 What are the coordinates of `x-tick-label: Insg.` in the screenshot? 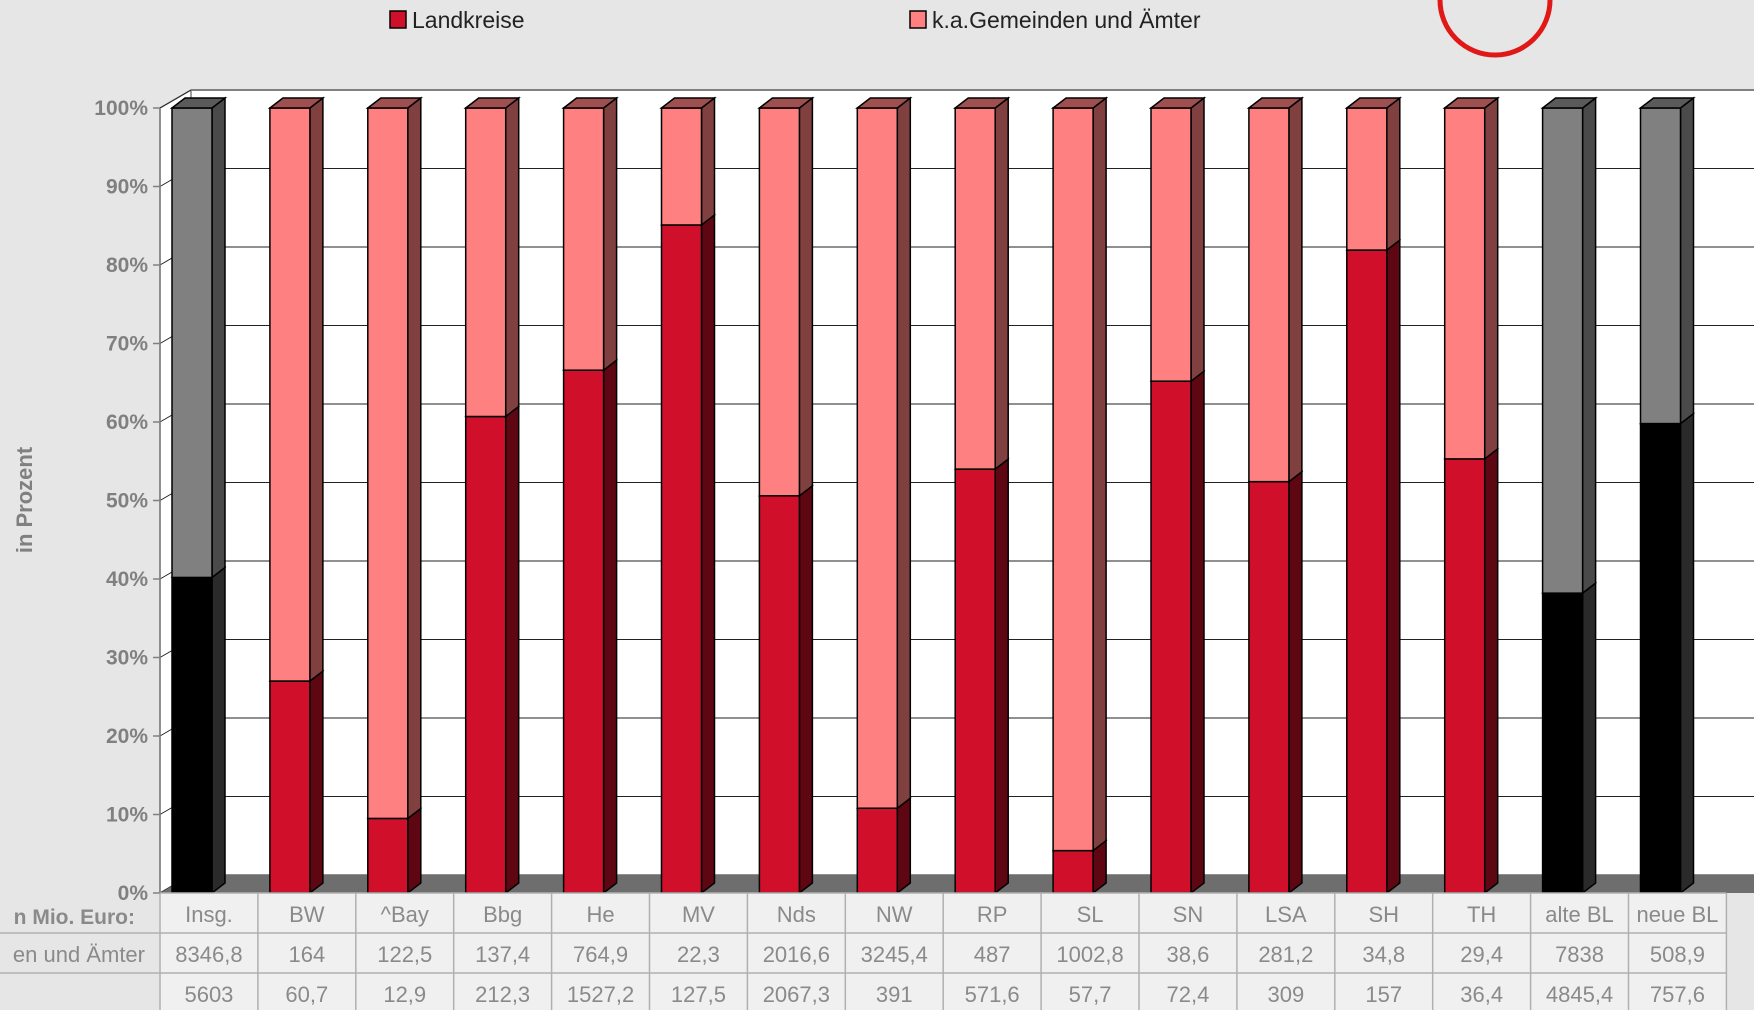 It's located at (209, 914).